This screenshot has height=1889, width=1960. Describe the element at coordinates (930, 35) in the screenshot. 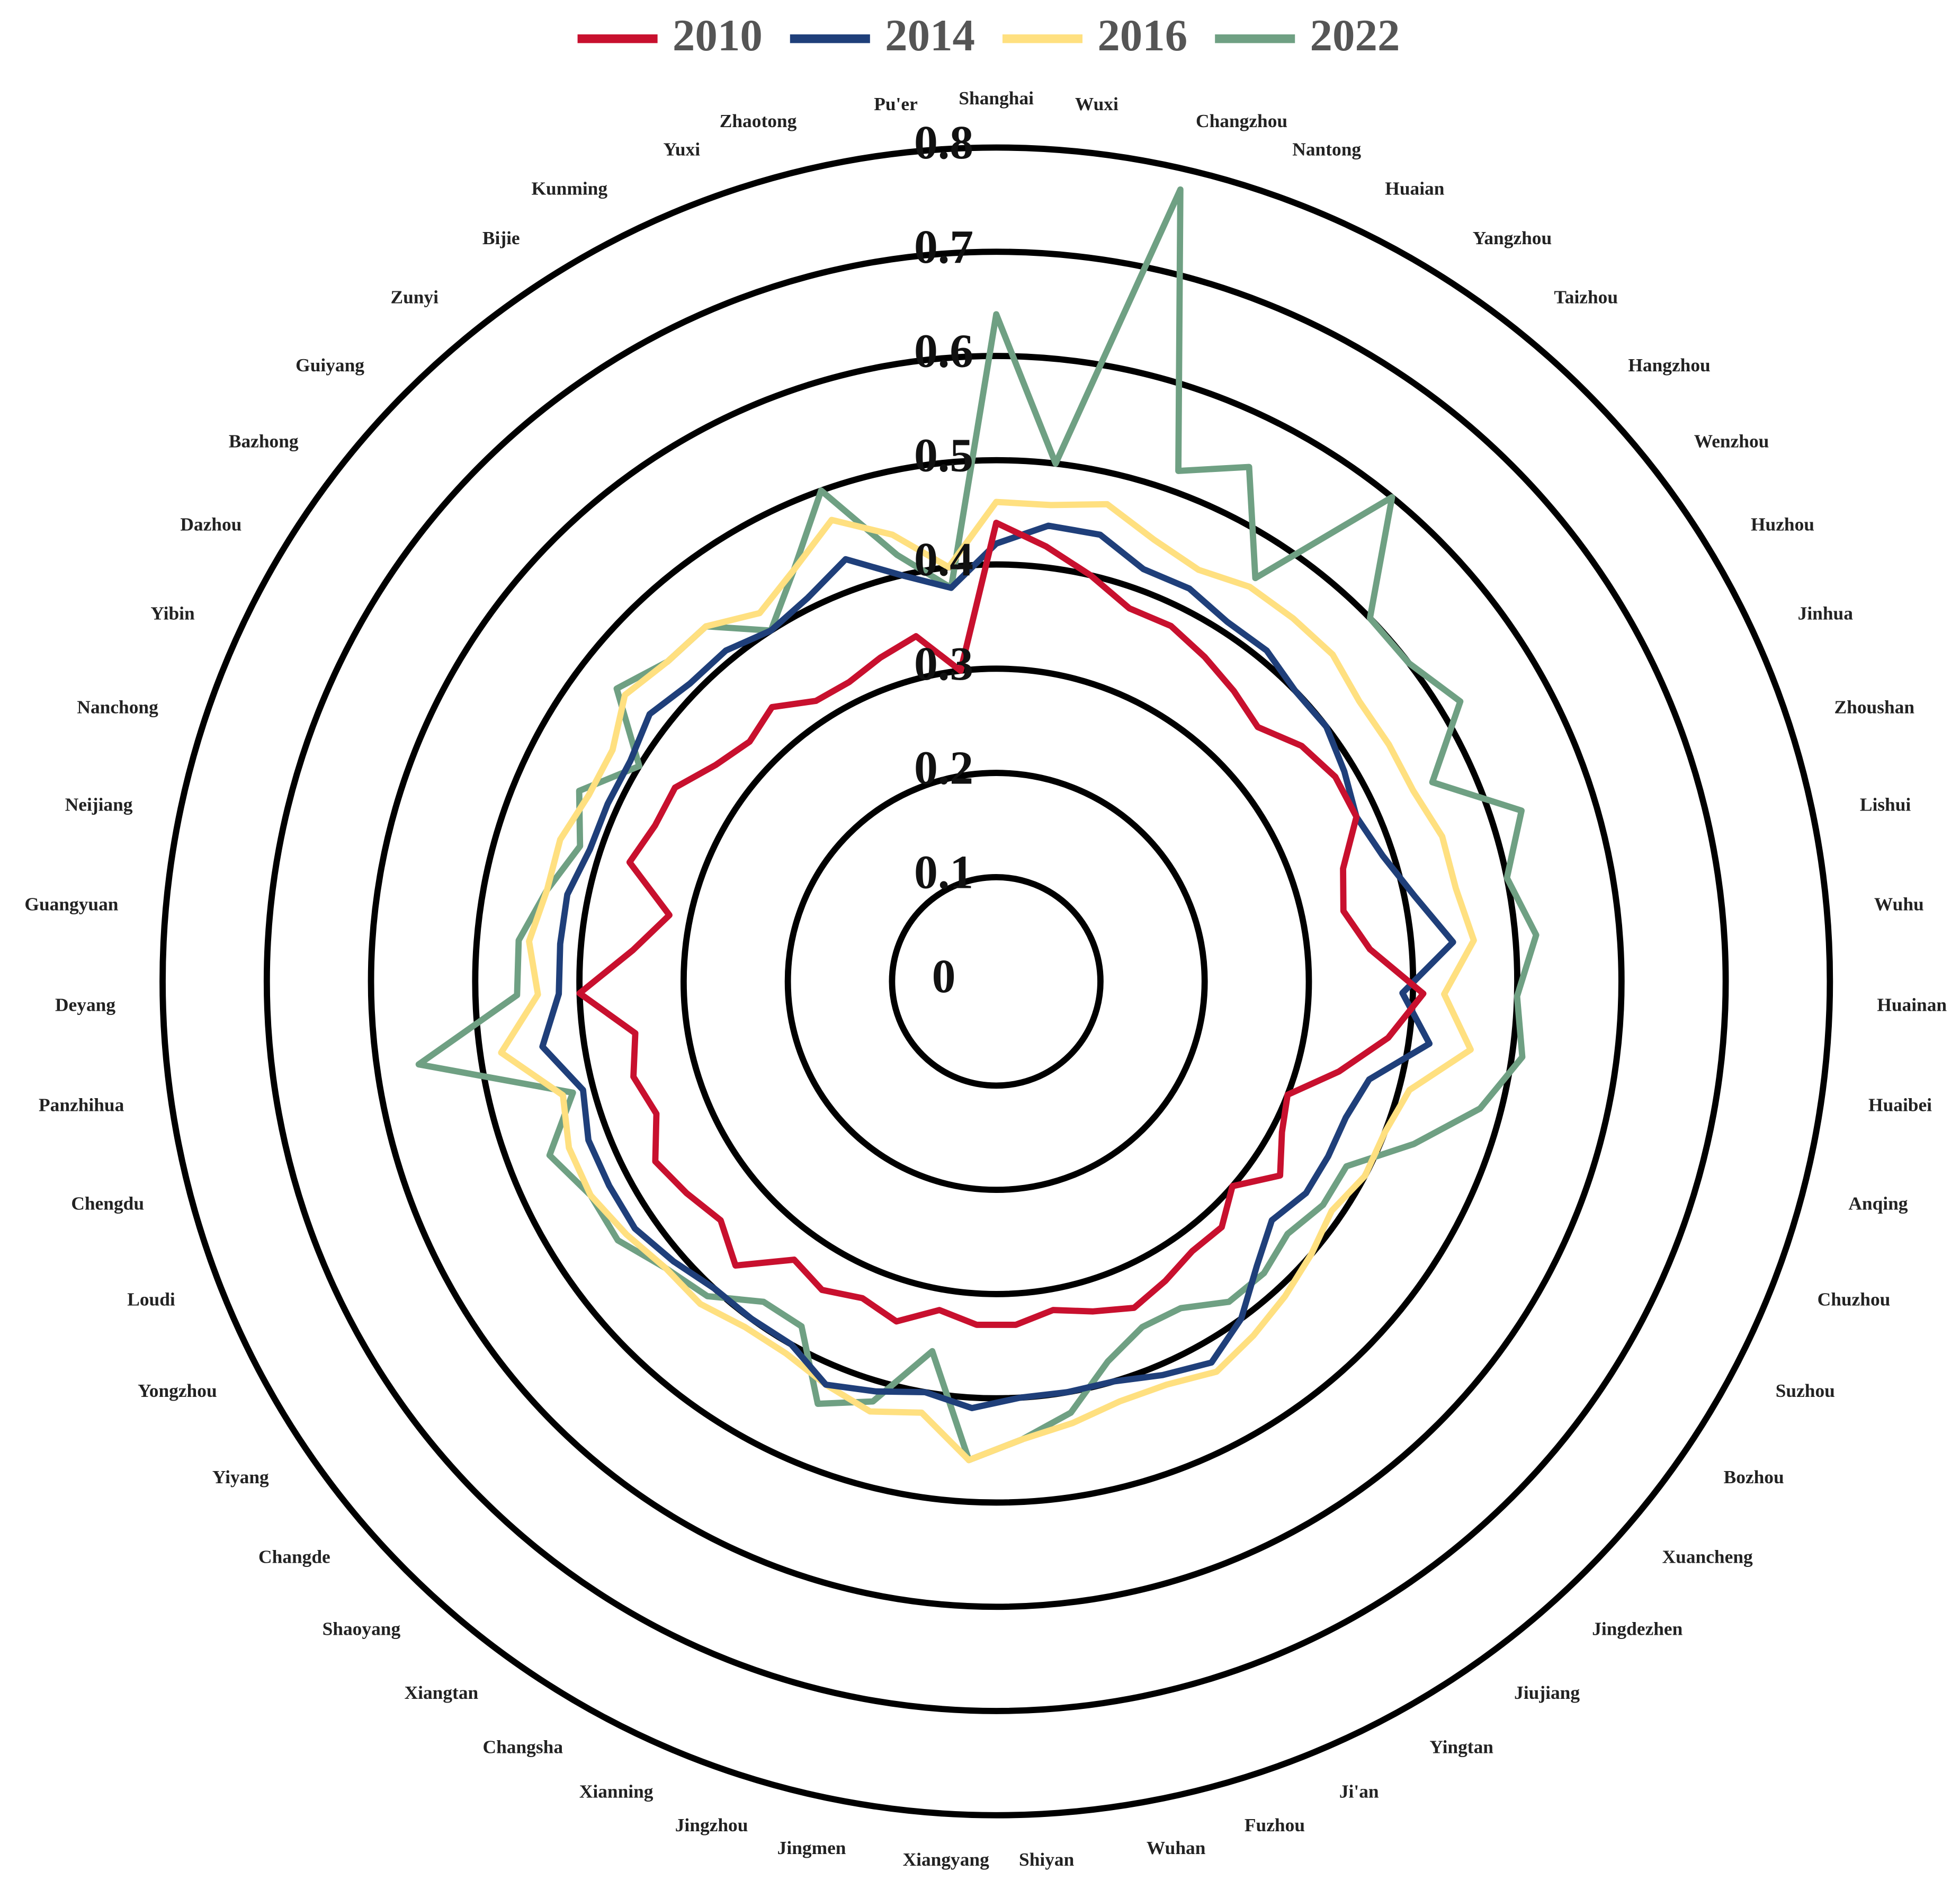

I see `legend-label: 2014` at that location.